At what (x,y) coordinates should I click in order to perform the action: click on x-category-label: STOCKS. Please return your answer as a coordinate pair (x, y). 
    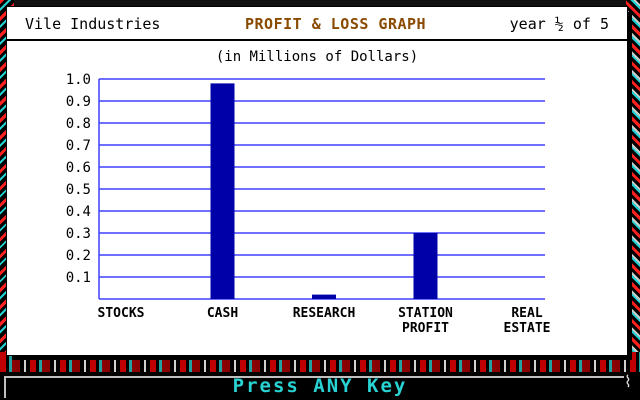
    Looking at the image, I should click on (121, 313).